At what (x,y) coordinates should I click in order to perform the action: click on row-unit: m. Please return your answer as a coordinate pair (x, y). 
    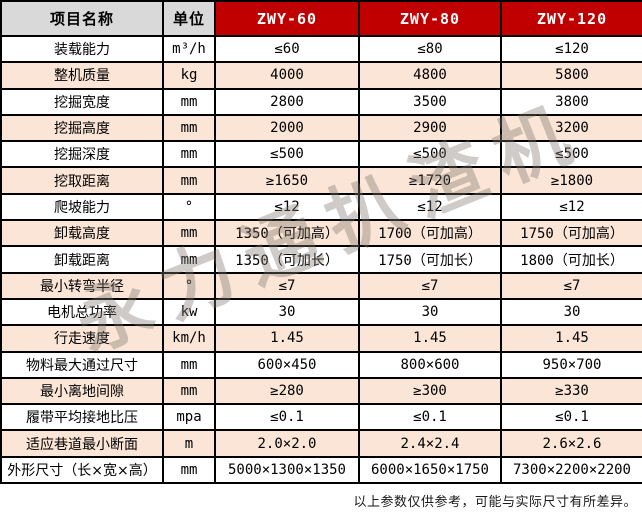
    Looking at the image, I should click on (189, 443).